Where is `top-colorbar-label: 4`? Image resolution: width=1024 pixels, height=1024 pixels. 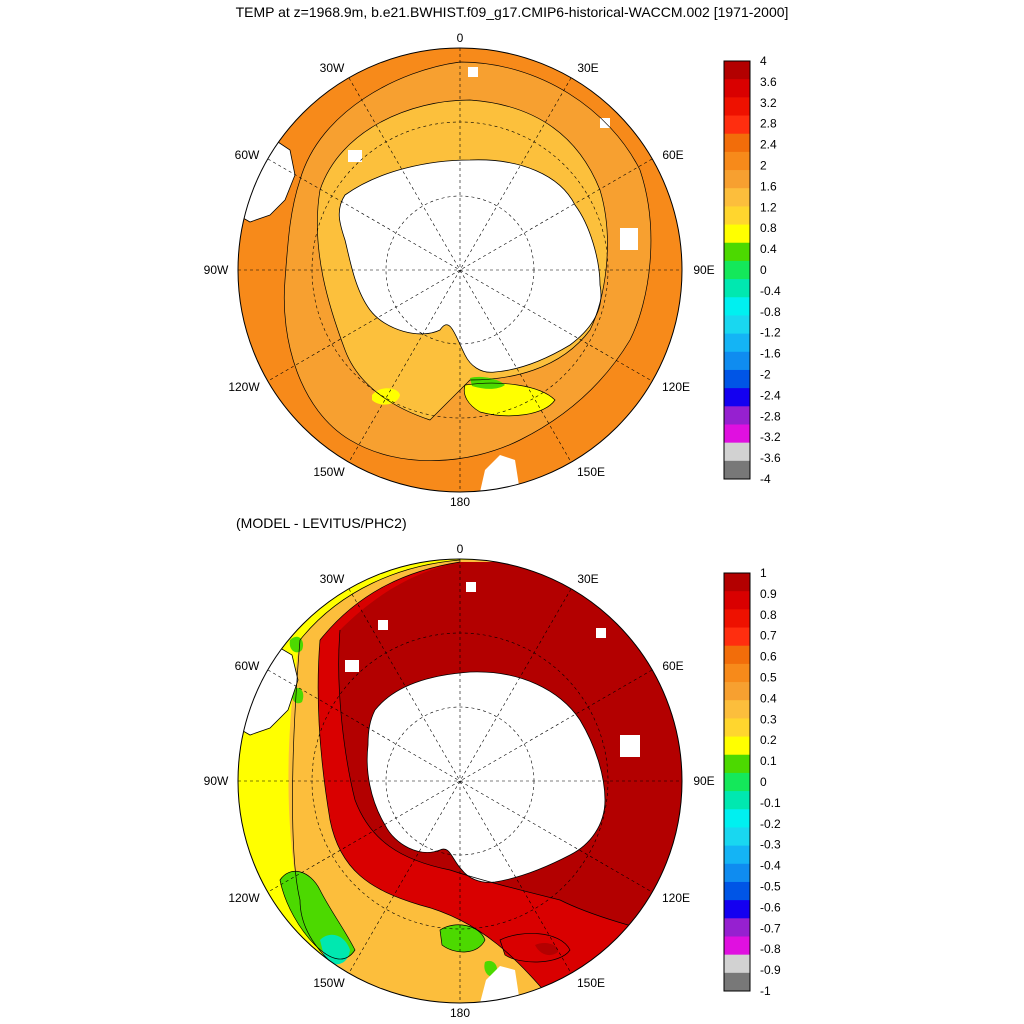 top-colorbar-label: 4 is located at coordinates (763, 61).